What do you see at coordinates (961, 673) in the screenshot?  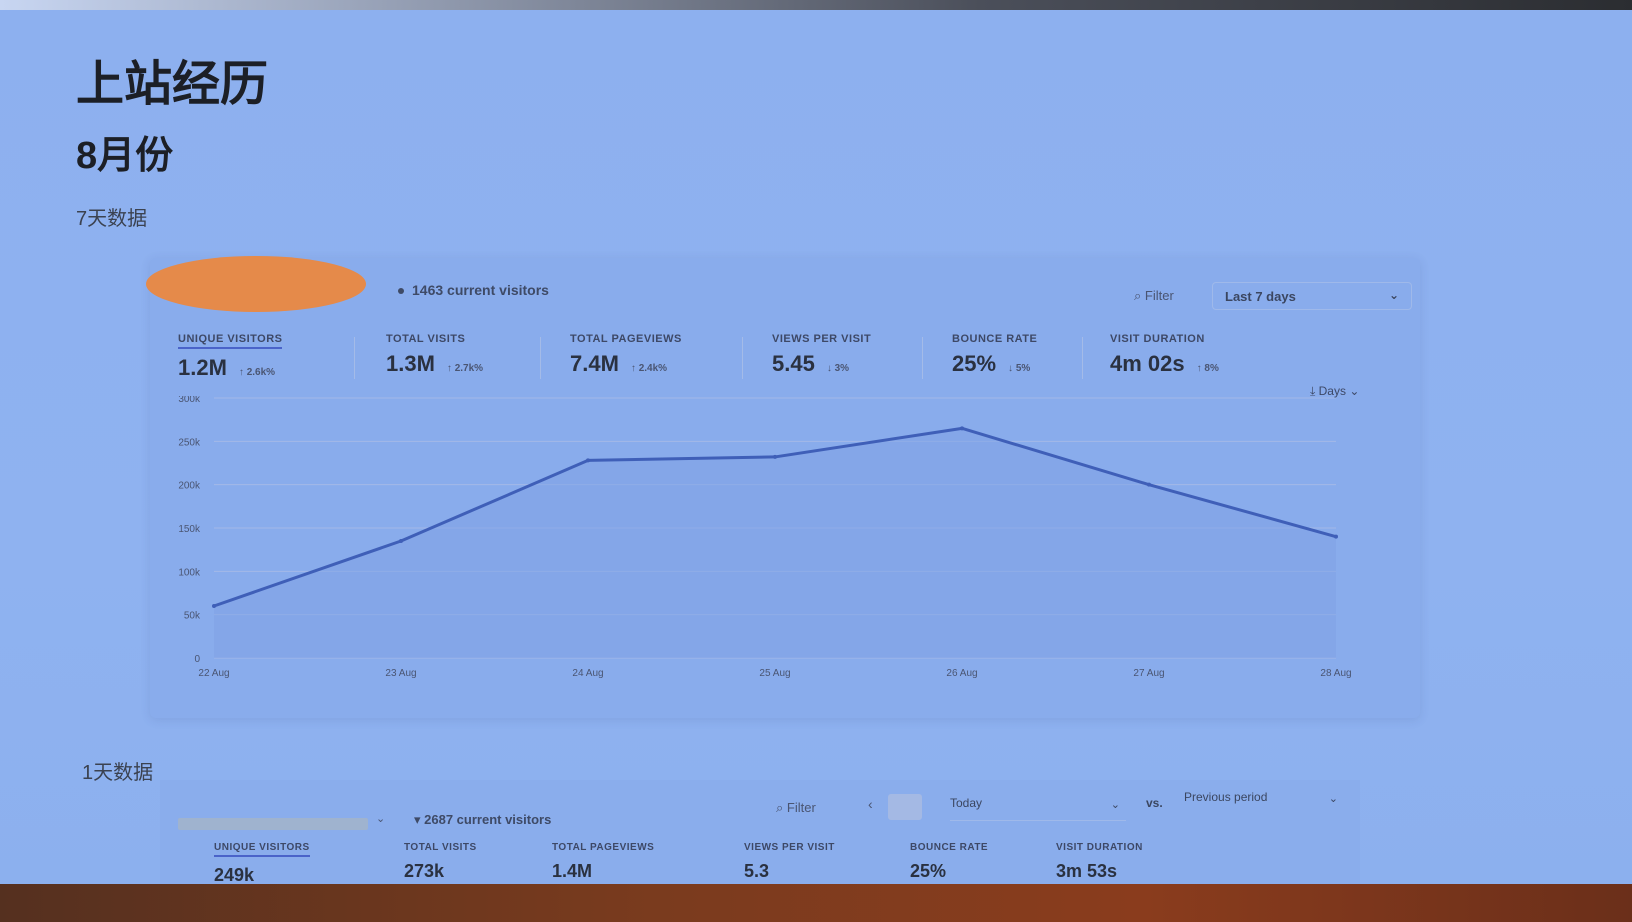 I see `x-tick-label: 26 Aug` at bounding box center [961, 673].